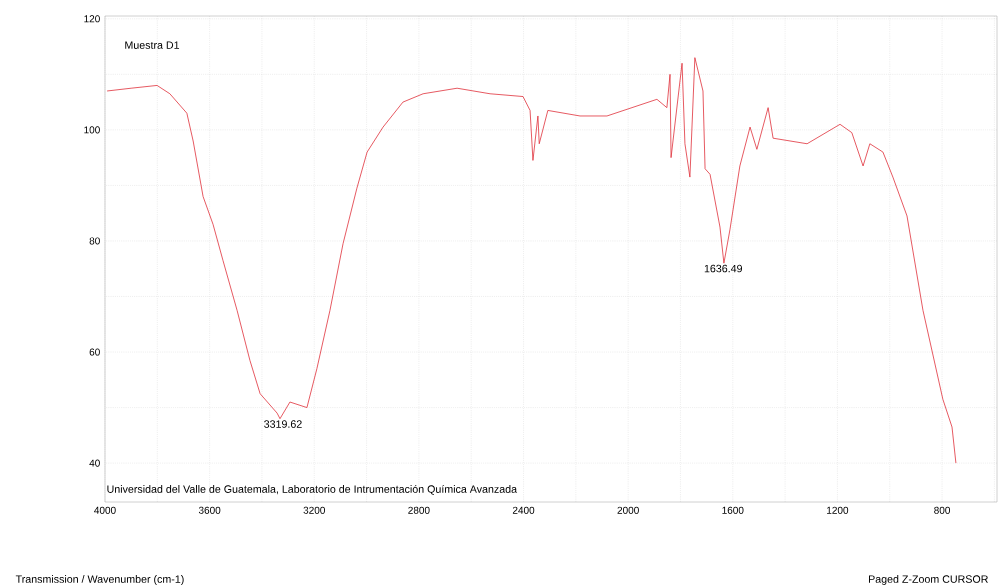 Image resolution: width=1003 pixels, height=587 pixels. What do you see at coordinates (283, 424) in the screenshot?
I see `annotation: 3319.62` at bounding box center [283, 424].